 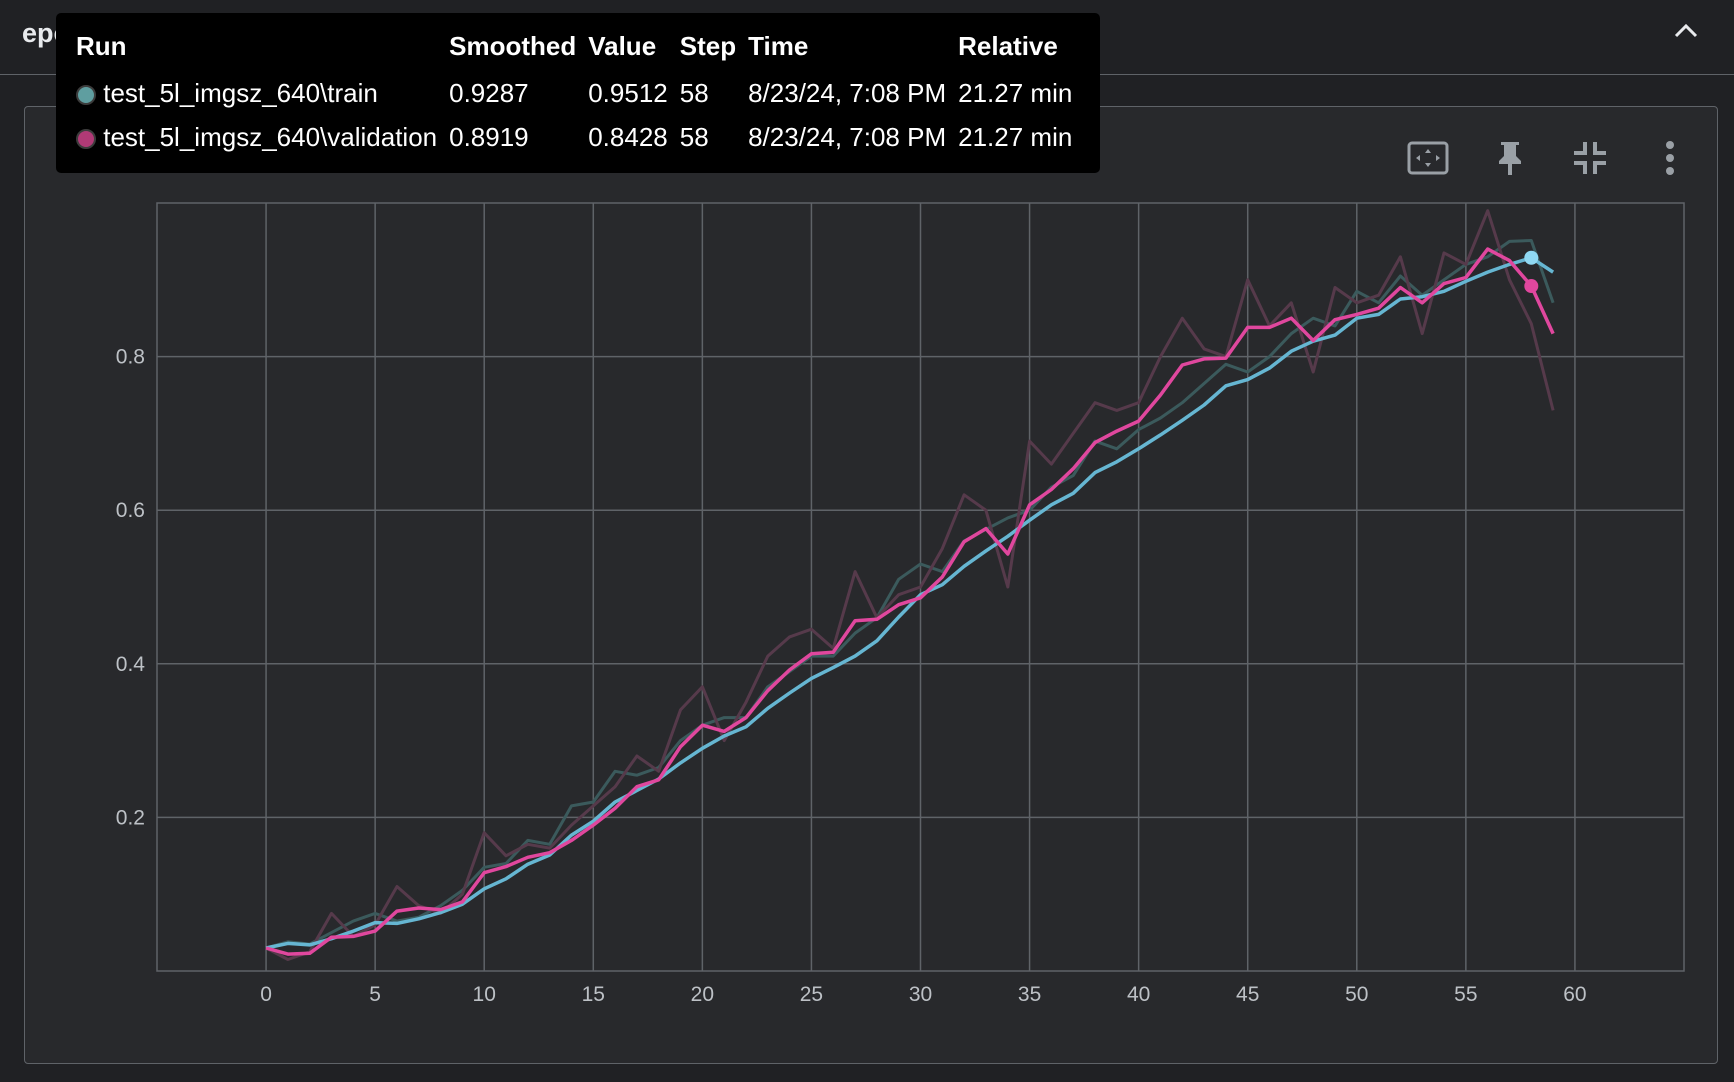 I want to click on run-cell: test_5l_imgsz_640\validation, so click(x=256, y=137).